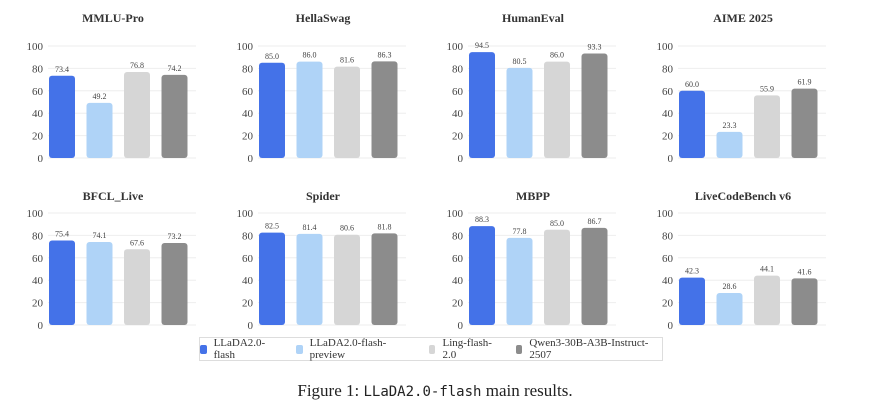 This screenshot has height=416, width=870. Describe the element at coordinates (137, 65) in the screenshot. I see `data-label: 76.8` at that location.